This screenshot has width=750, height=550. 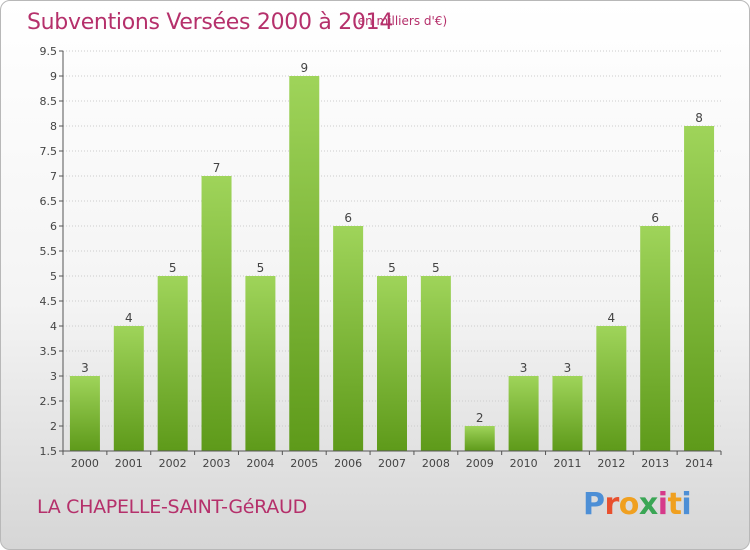 I want to click on y-tick-label: 4, so click(x=53, y=326).